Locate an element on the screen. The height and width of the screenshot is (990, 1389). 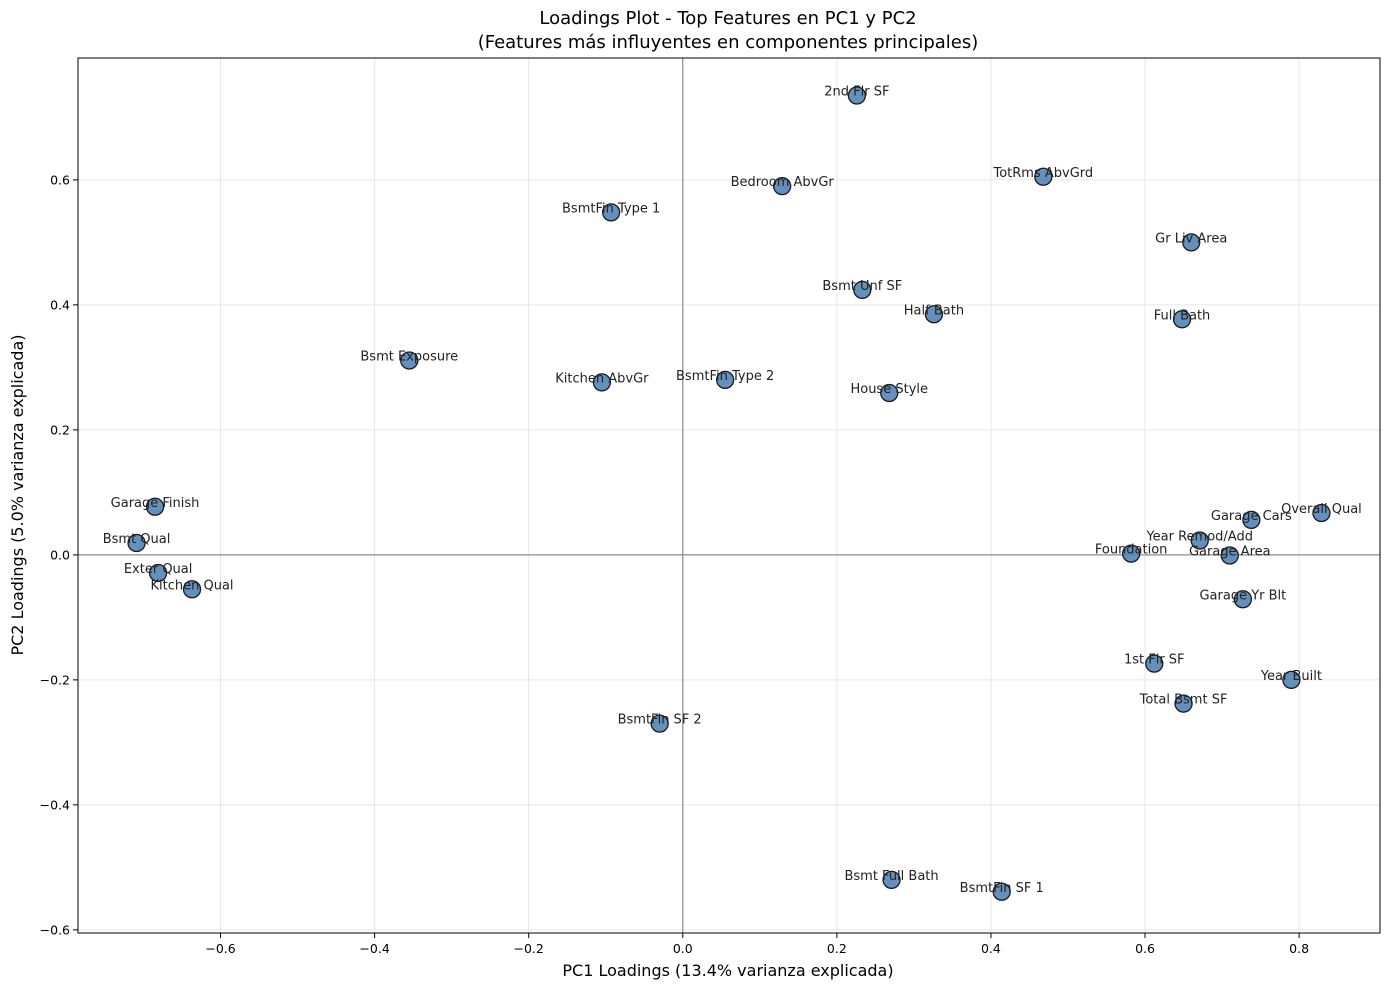
x-tick-label: −0.6 is located at coordinates (220, 948).